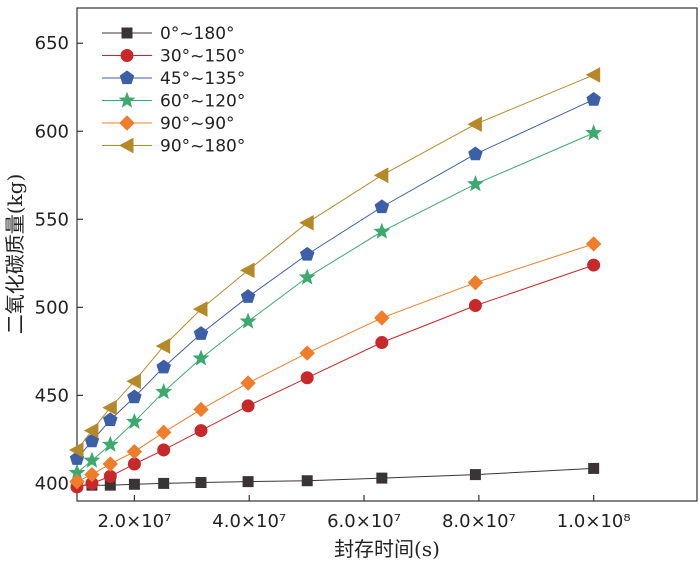  I want to click on legend-item: 0°~180°, so click(168, 34).